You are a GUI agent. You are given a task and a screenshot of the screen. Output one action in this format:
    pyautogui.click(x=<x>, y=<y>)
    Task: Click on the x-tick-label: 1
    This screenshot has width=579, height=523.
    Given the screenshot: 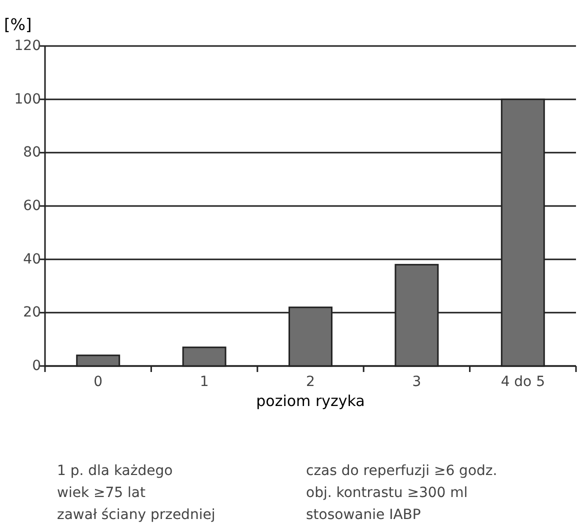 What is the action you would take?
    pyautogui.click(x=204, y=382)
    